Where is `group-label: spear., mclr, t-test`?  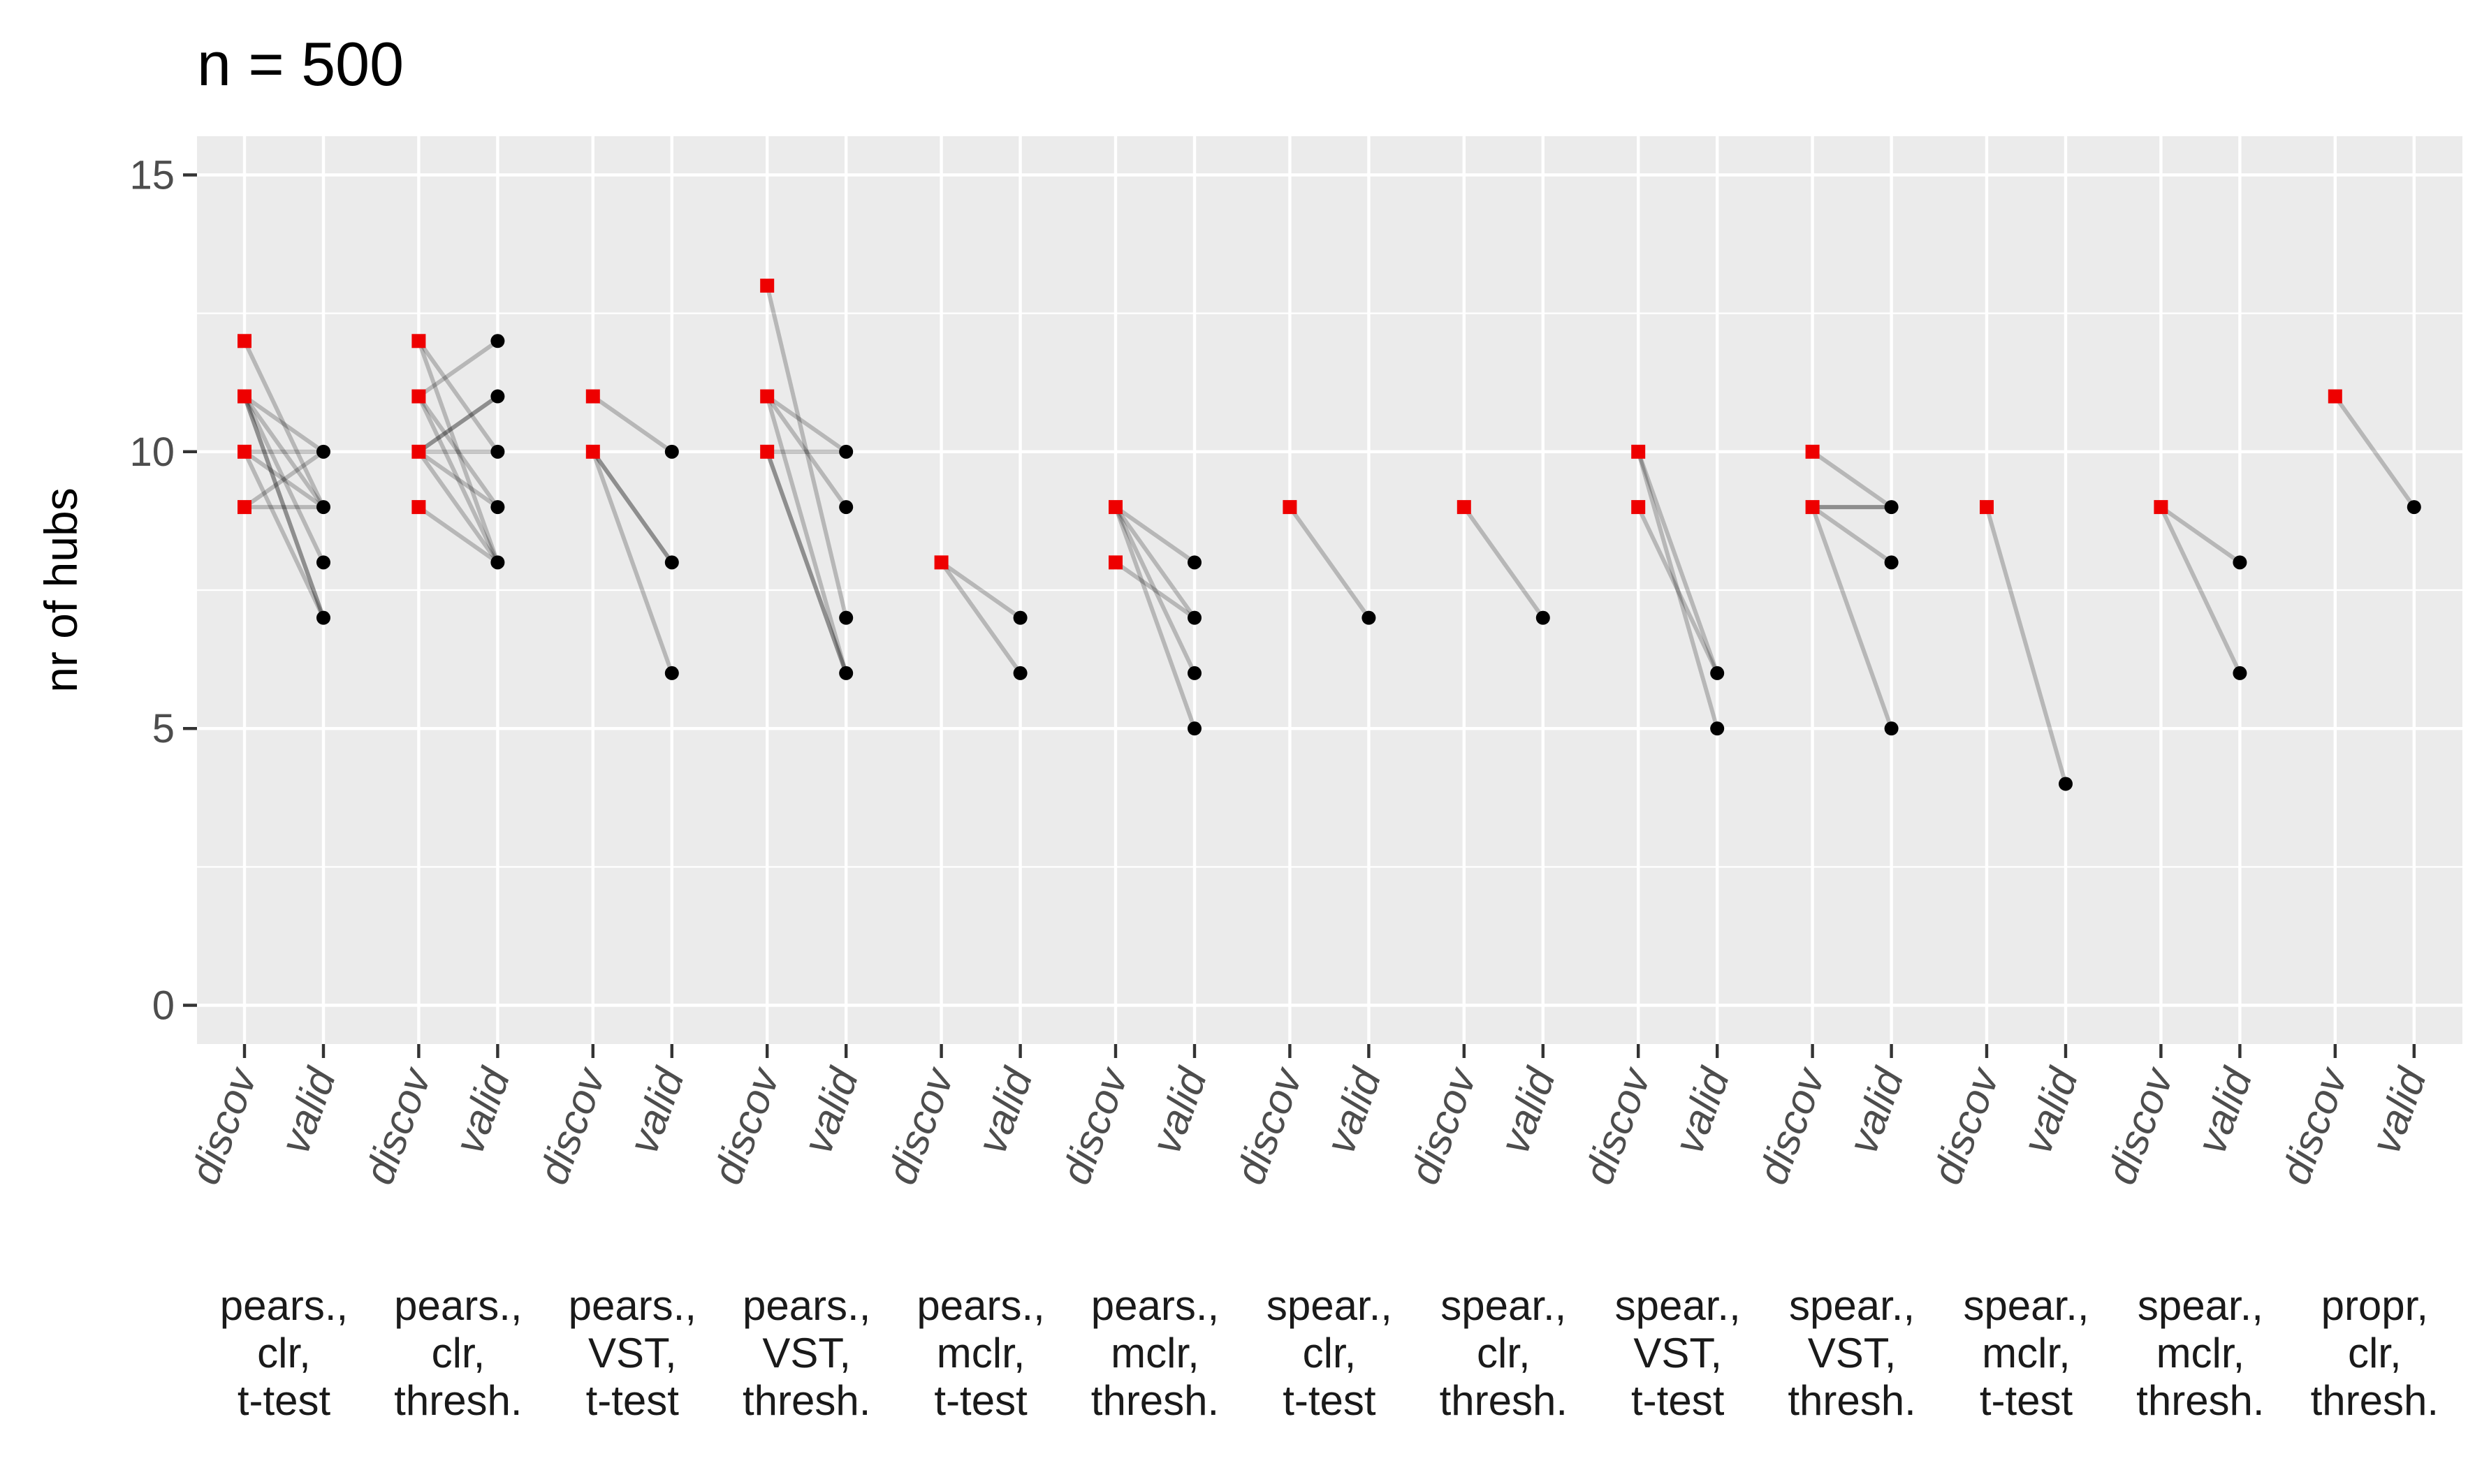
group-label: spear., mclr, t-test is located at coordinates (2026, 1353).